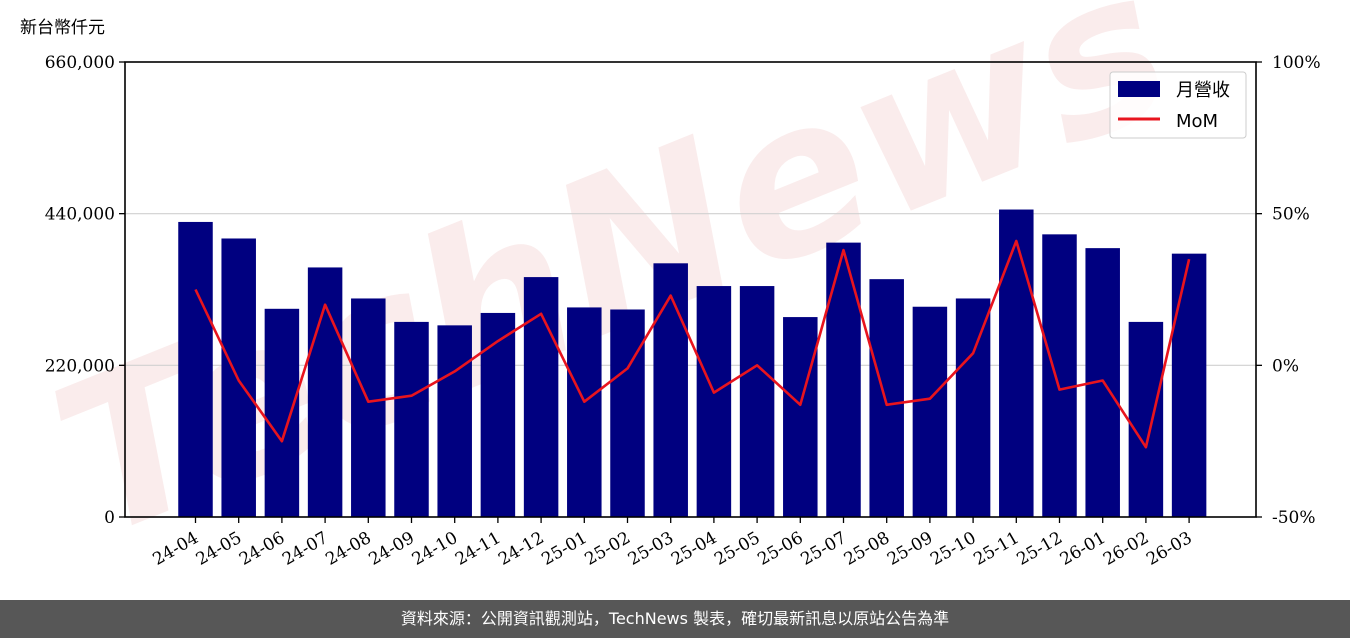  What do you see at coordinates (1083, 549) in the screenshot?
I see `x-tick-label: 26-01` at bounding box center [1083, 549].